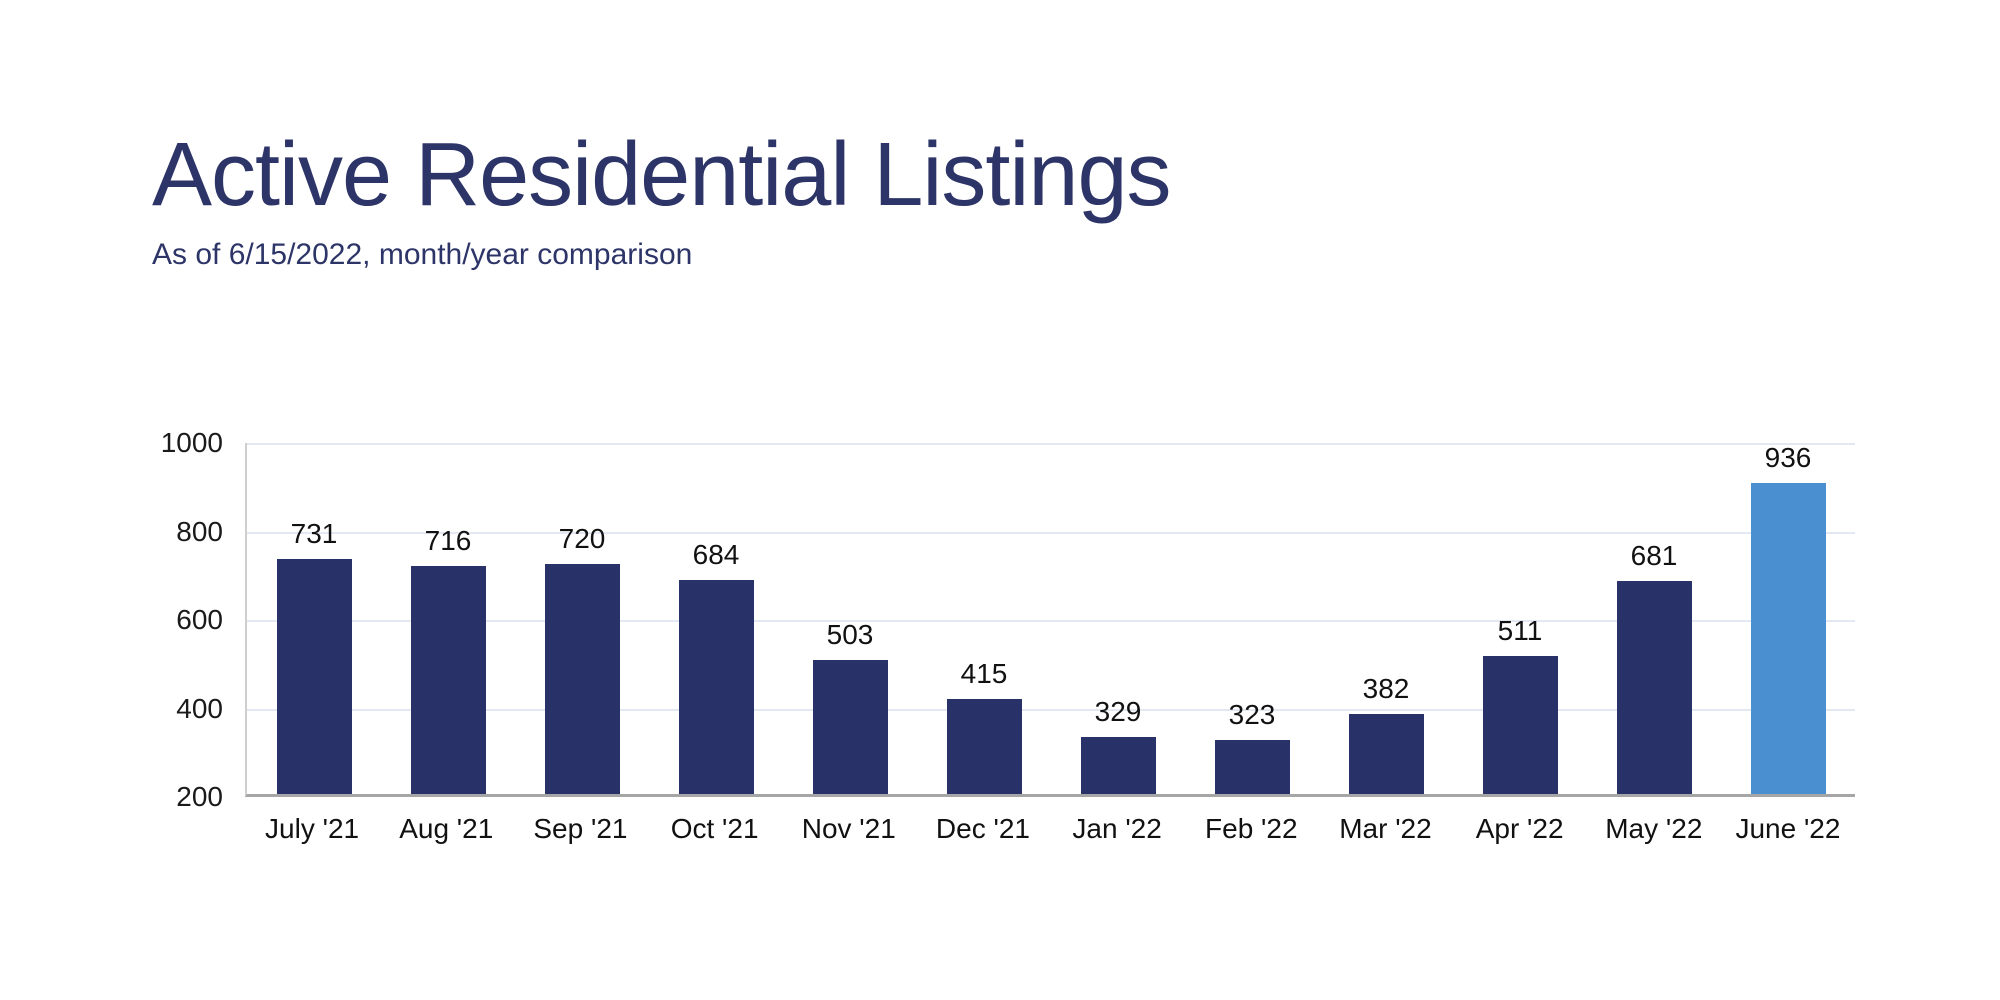 This screenshot has width=2000, height=1000. I want to click on bar-column: 716, so click(448, 618).